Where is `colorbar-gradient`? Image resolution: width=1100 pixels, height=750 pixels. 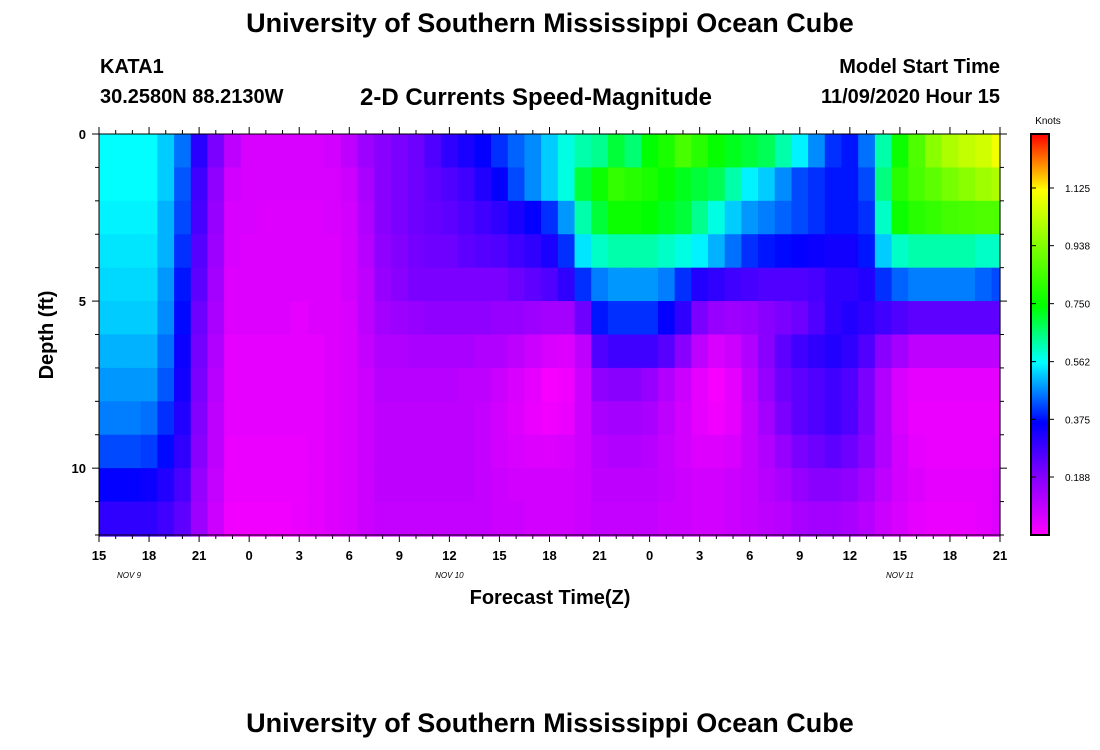
colorbar-gradient is located at coordinates (1040, 334).